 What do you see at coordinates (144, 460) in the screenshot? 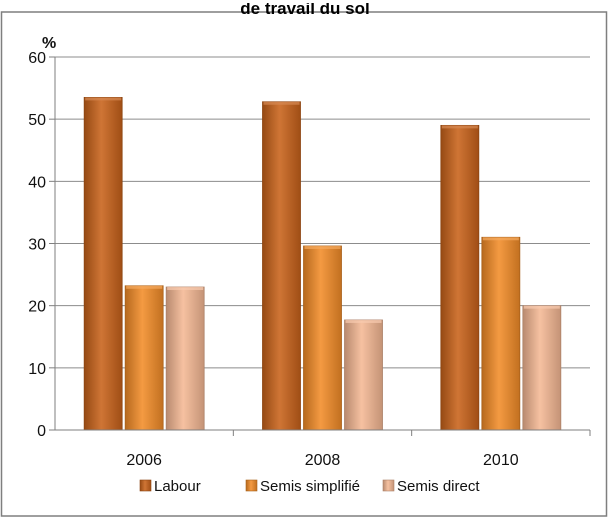
I see `x-tick-label: 2006` at bounding box center [144, 460].